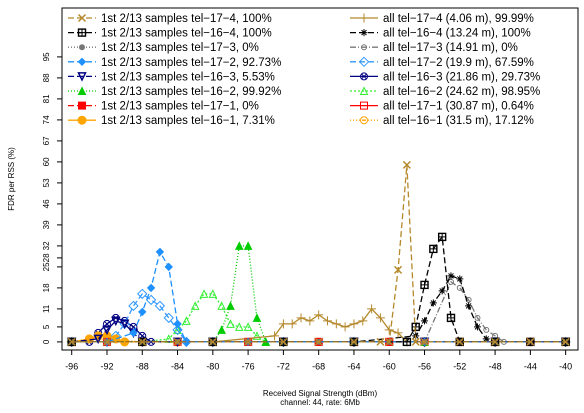 The width and height of the screenshot is (584, 413). What do you see at coordinates (248, 366) in the screenshot?
I see `x-tick-label: -76` at bounding box center [248, 366].